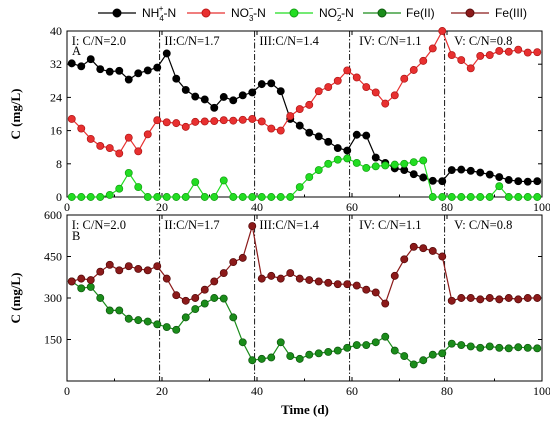 The height and width of the screenshot is (423, 550). I want to click on y-tick-label: 450, so click(53, 257).